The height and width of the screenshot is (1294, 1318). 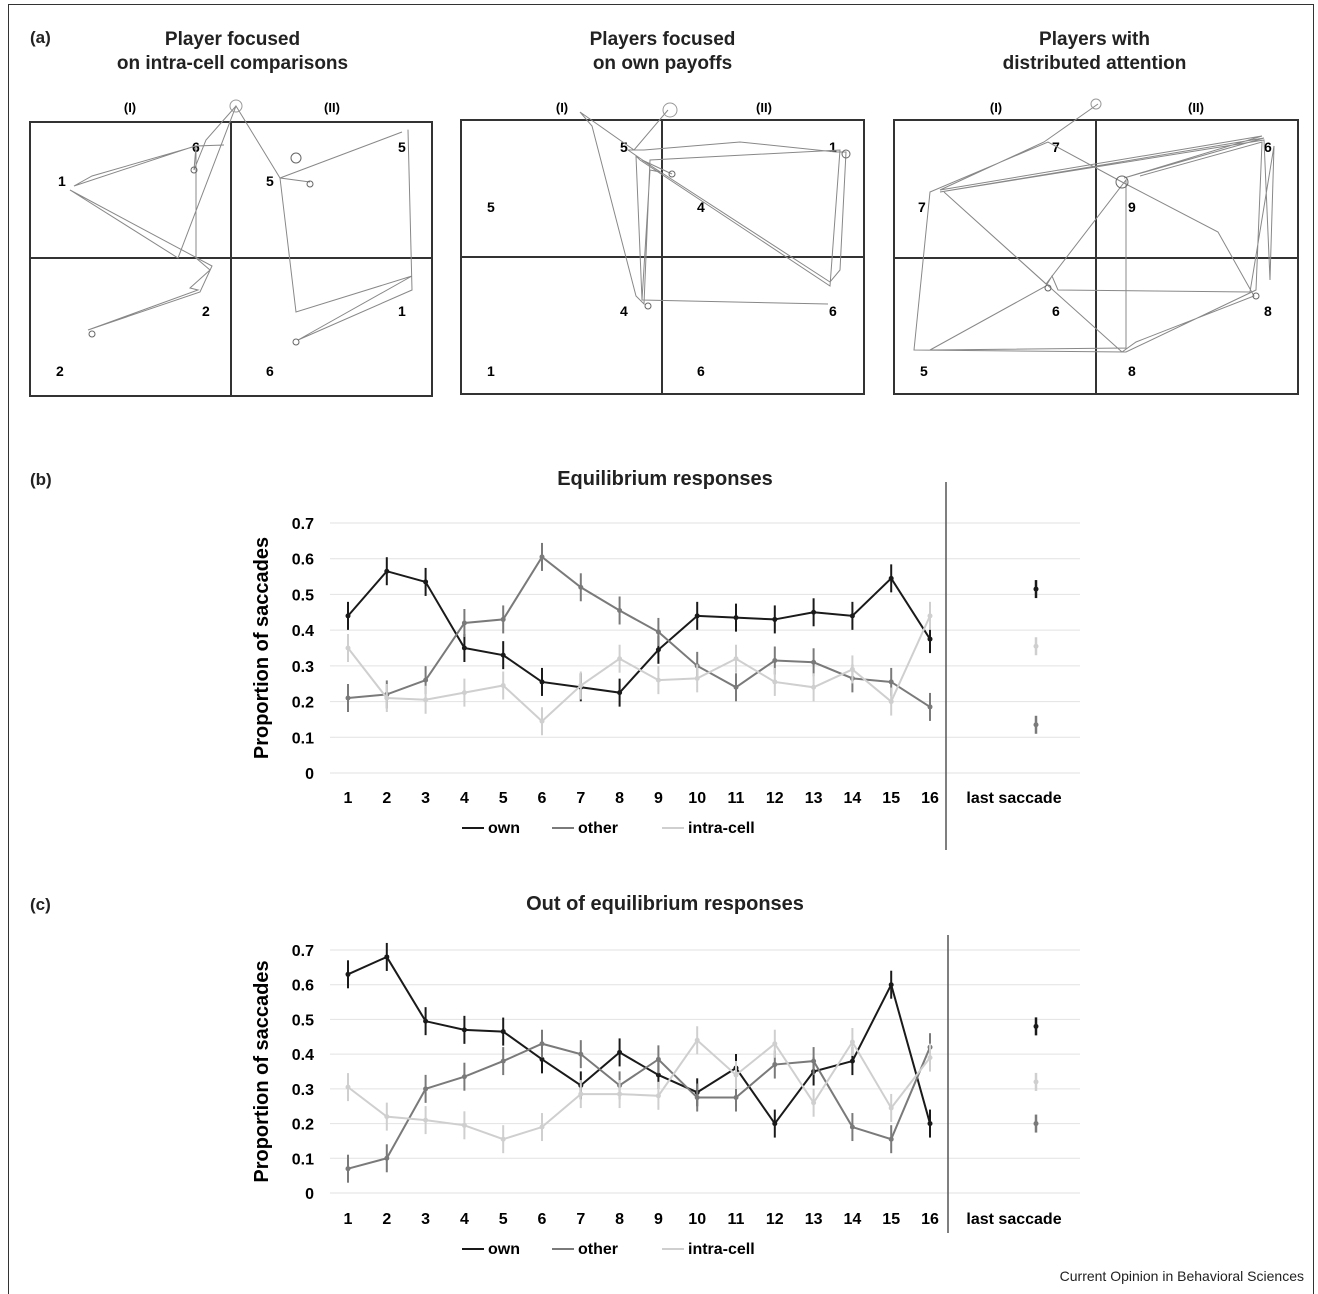 I want to click on grid2-cell: 4, so click(x=701, y=207).